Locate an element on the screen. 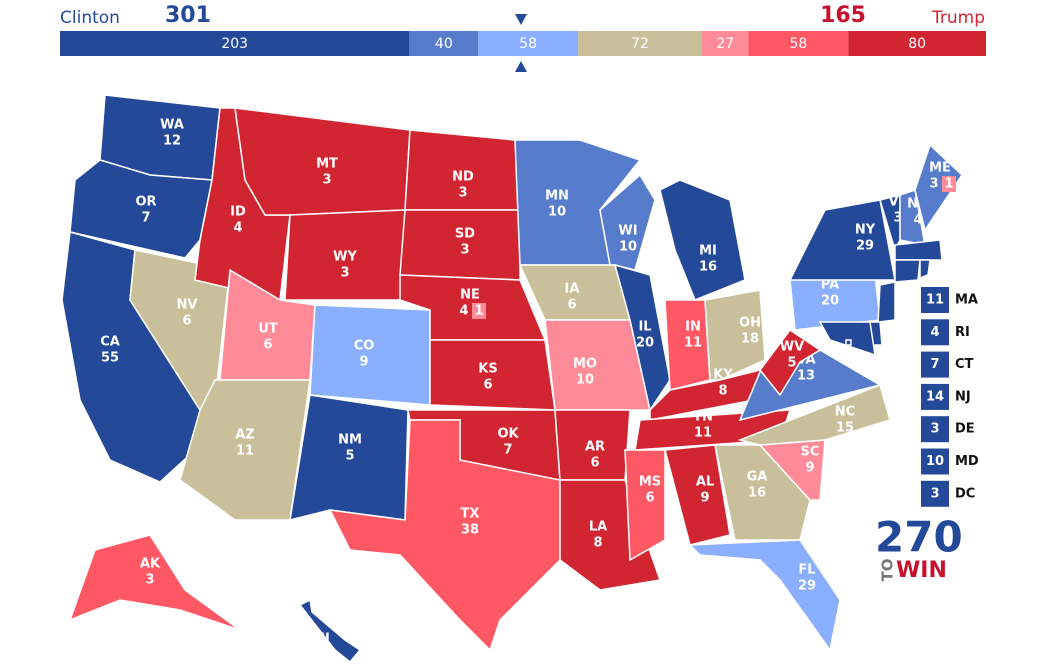 This screenshot has height=670, width=1050. state-abbr: ME is located at coordinates (940, 168).